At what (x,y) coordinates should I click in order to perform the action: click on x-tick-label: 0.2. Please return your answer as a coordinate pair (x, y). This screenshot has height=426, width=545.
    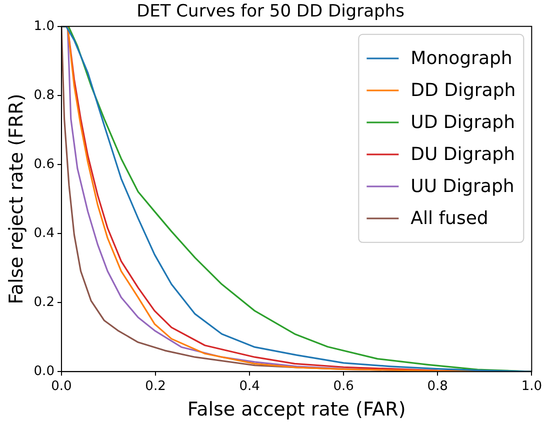
    Looking at the image, I should click on (155, 386).